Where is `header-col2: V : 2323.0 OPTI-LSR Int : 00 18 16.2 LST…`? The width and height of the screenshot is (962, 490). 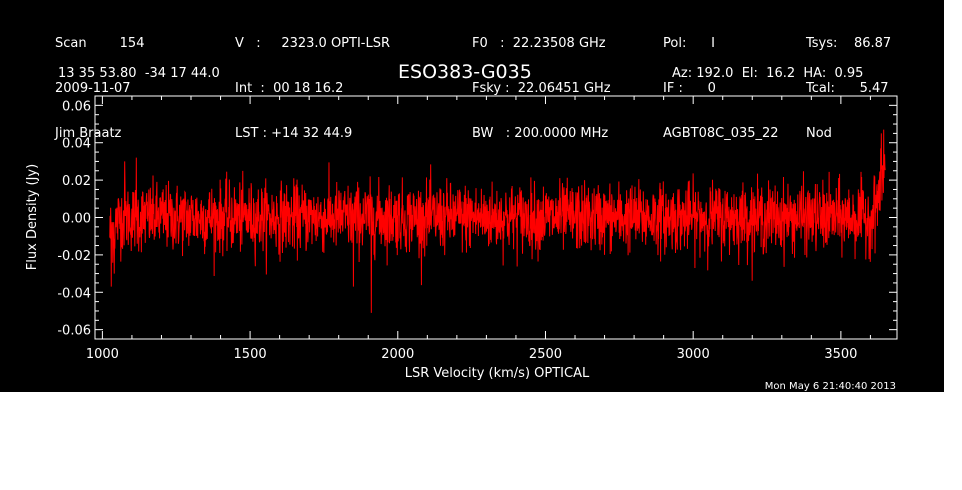
header-col2: V : 2323.0 OPTI-LSR Int : 00 18 16.2 LST… is located at coordinates (312, 88).